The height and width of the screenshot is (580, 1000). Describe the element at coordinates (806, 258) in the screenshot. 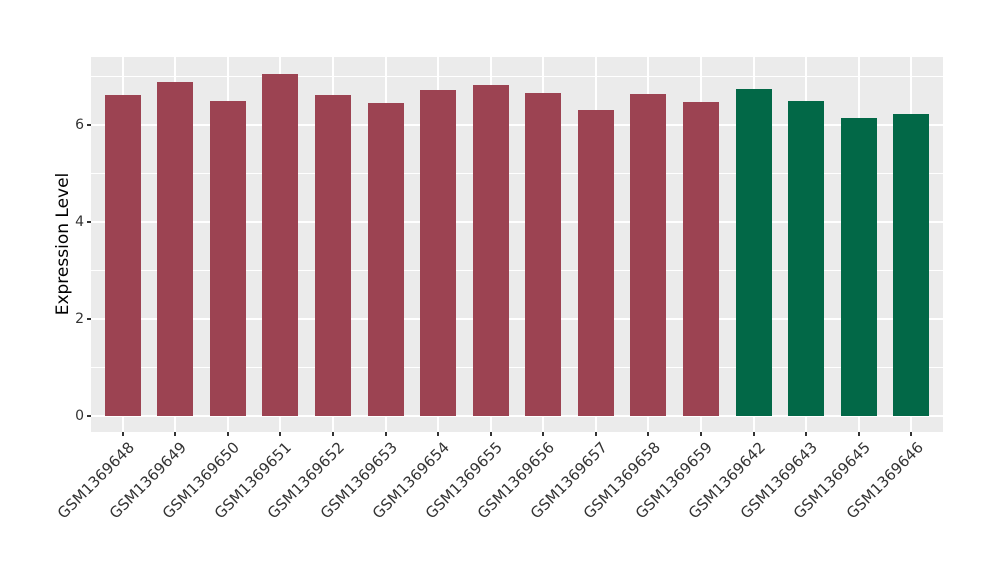

I see `bar-GSM1369643` at that location.